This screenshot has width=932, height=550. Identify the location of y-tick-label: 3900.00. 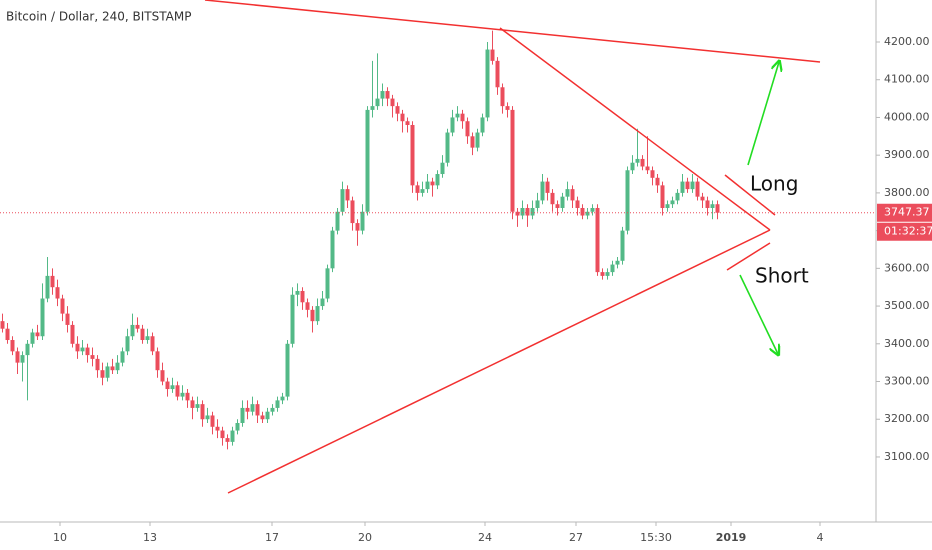
(907, 154).